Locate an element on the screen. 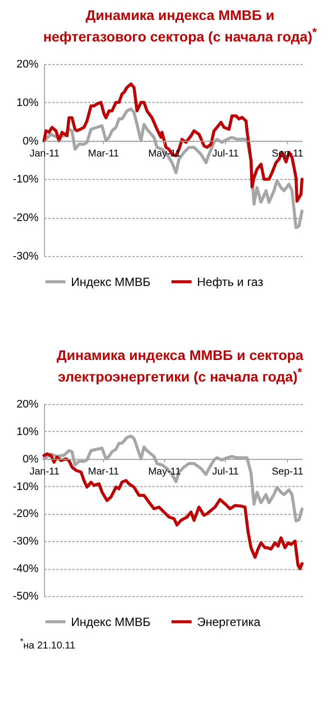 This screenshot has height=713, width=330. legend-label: Нефть и газ is located at coordinates (230, 281).